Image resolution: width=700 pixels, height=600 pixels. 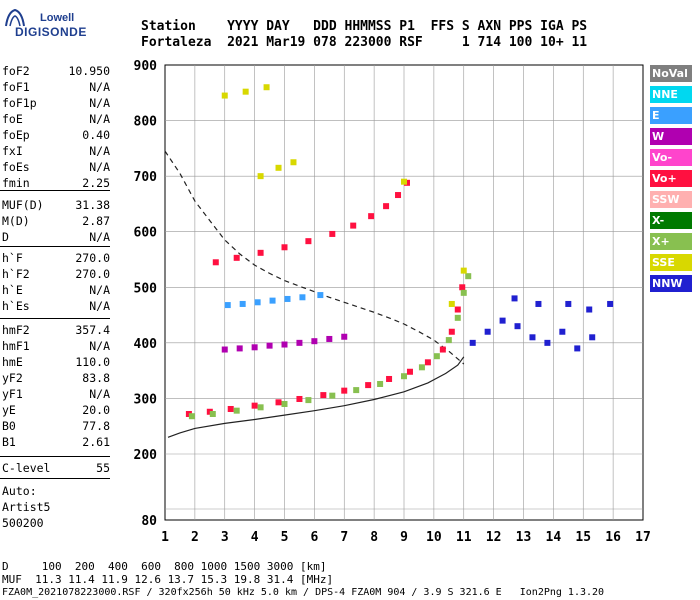 I want to click on param-value: 2.61, so click(x=96, y=442).